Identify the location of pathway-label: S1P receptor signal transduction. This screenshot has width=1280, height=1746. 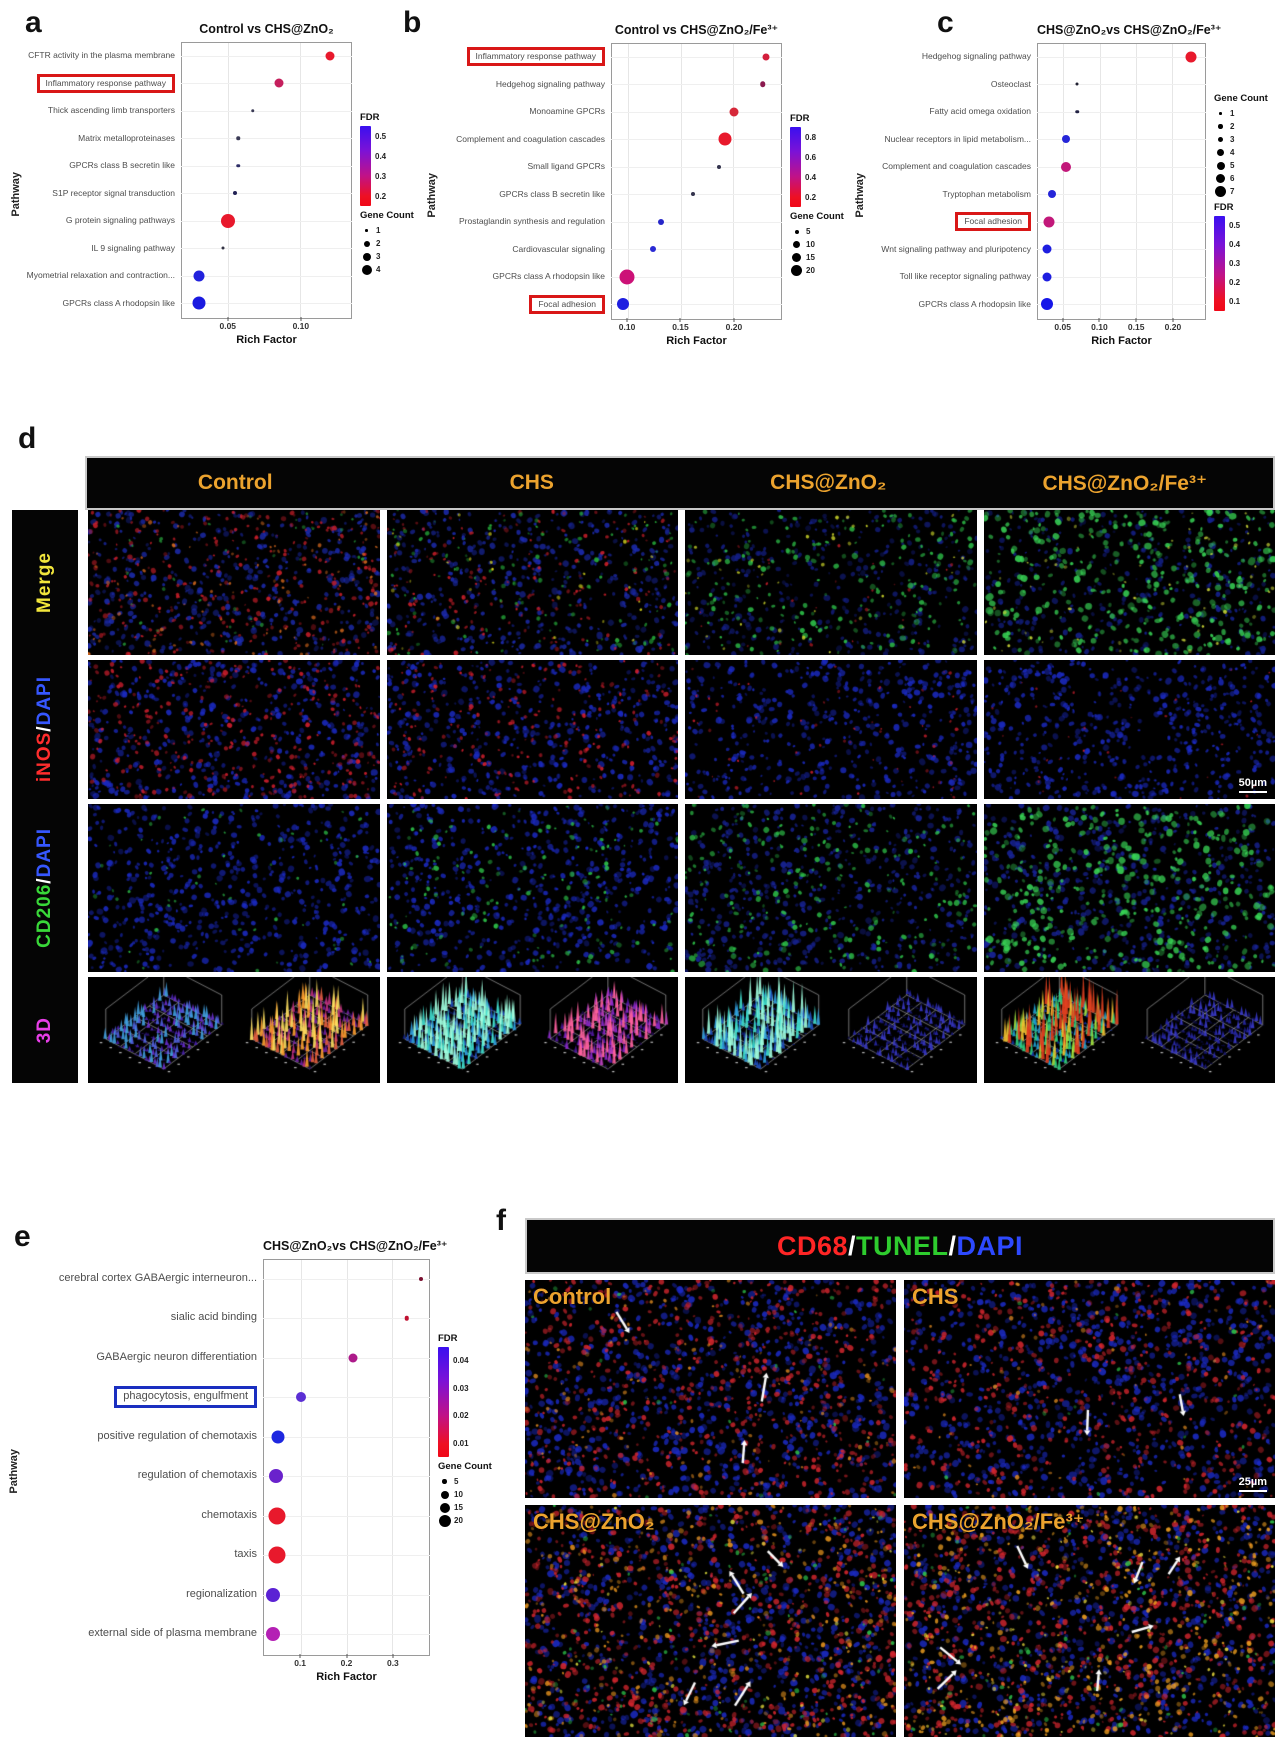
(113, 192).